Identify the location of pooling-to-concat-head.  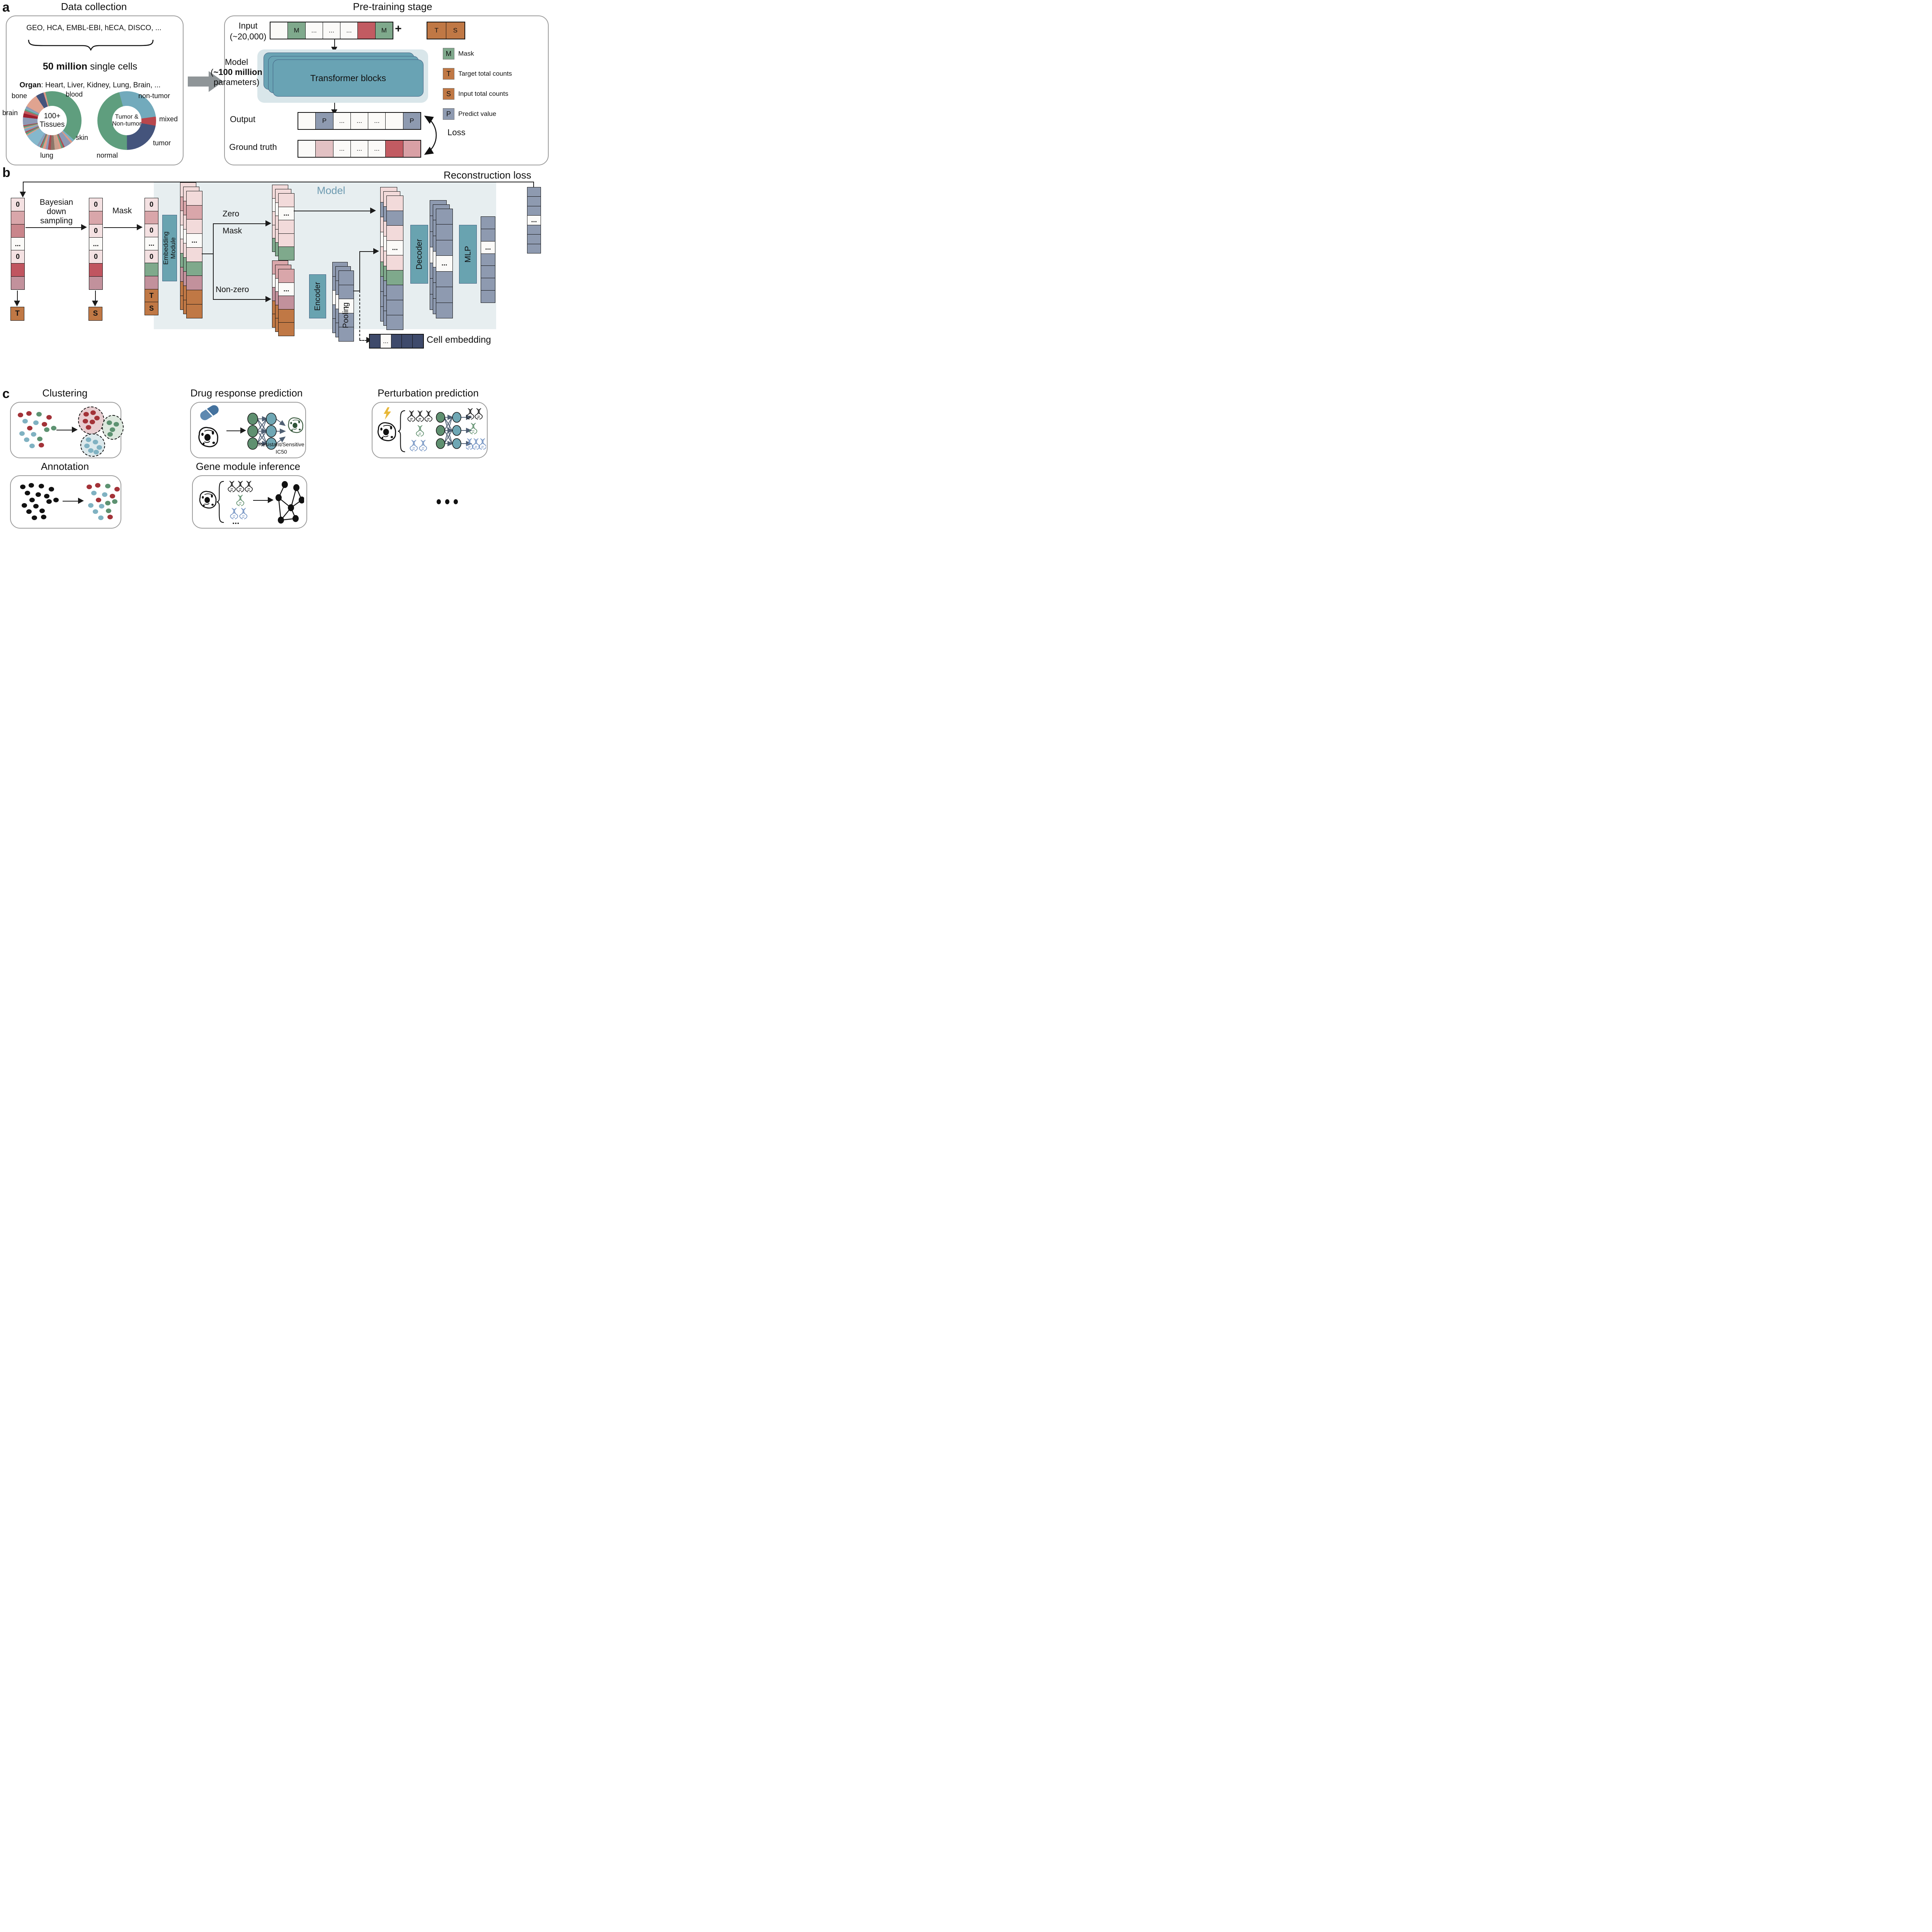
(376, 251).